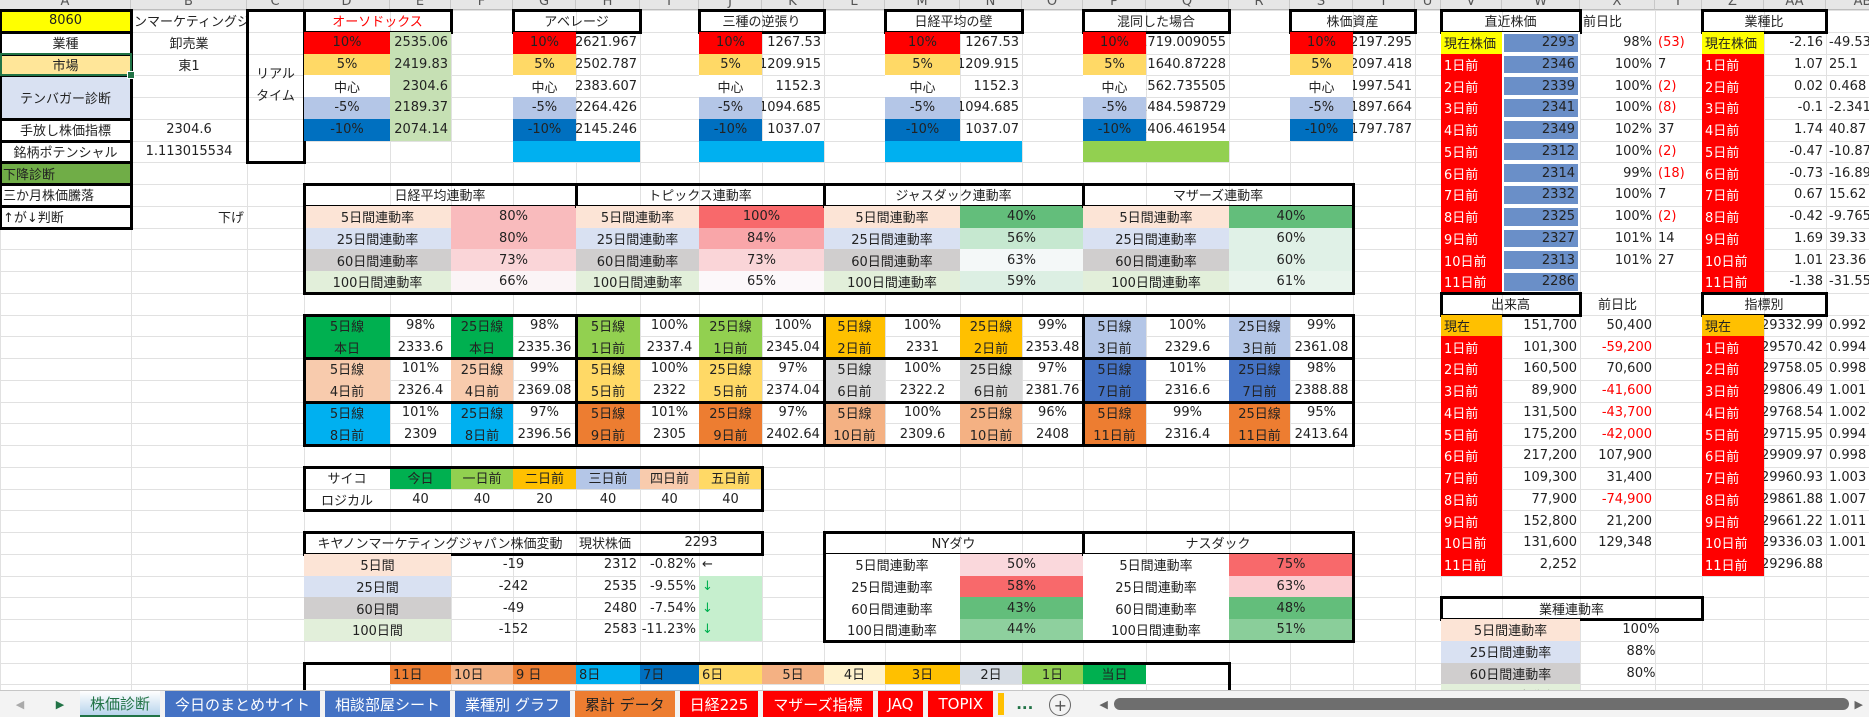  I want to click on recent-day-label: 7日前, so click(1471, 195).